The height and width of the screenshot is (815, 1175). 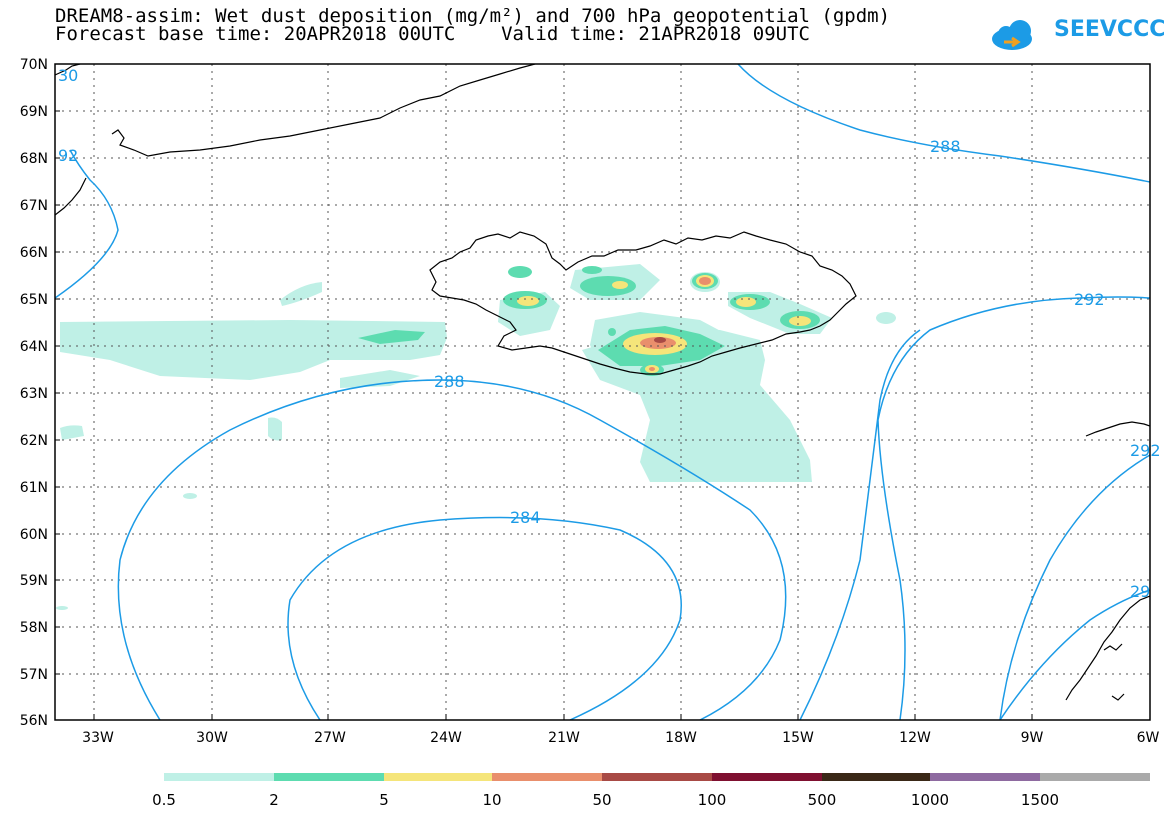 I want to click on lat-label: 61N, so click(x=34, y=488).